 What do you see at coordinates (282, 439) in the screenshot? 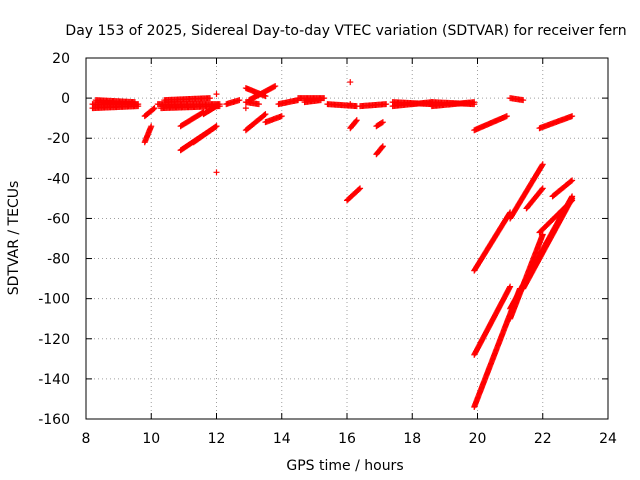
I see `x-tick-label: 14` at bounding box center [282, 439].